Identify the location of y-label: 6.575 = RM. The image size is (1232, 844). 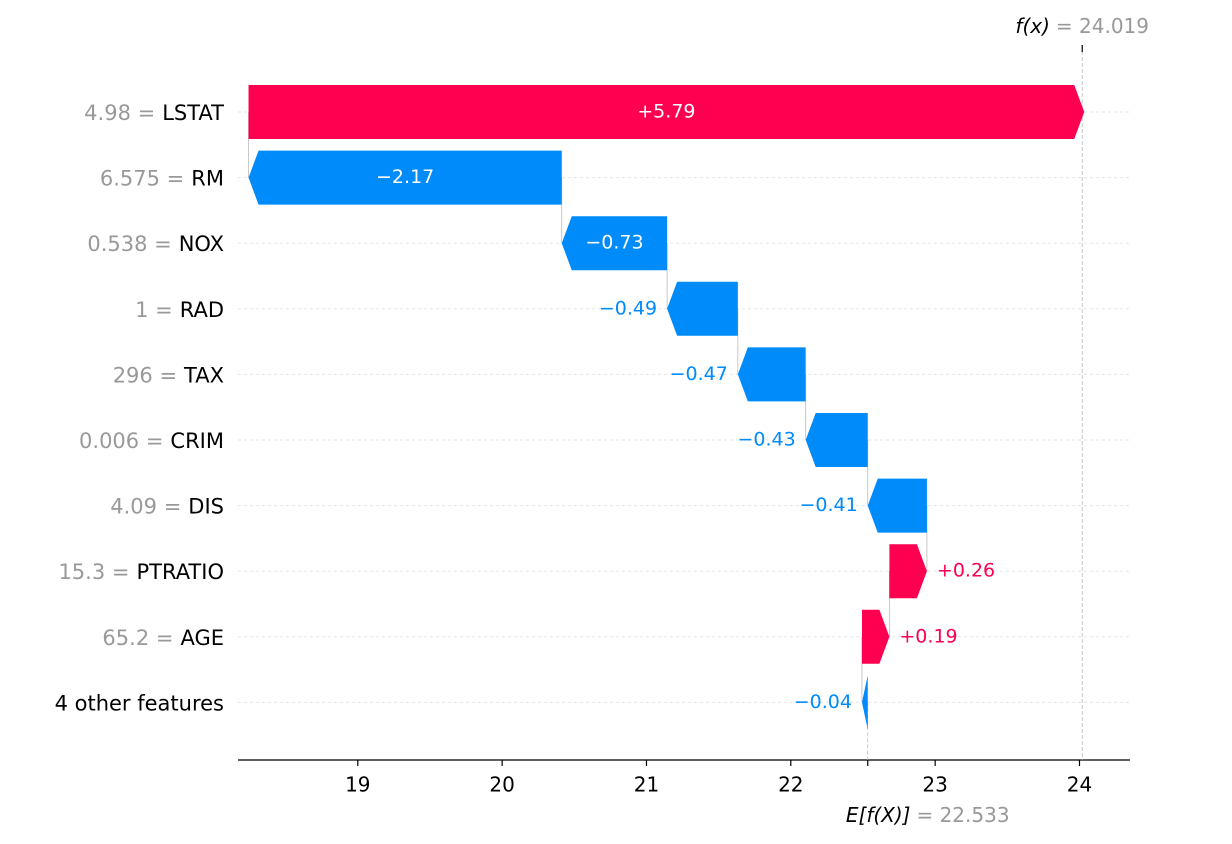
(162, 179).